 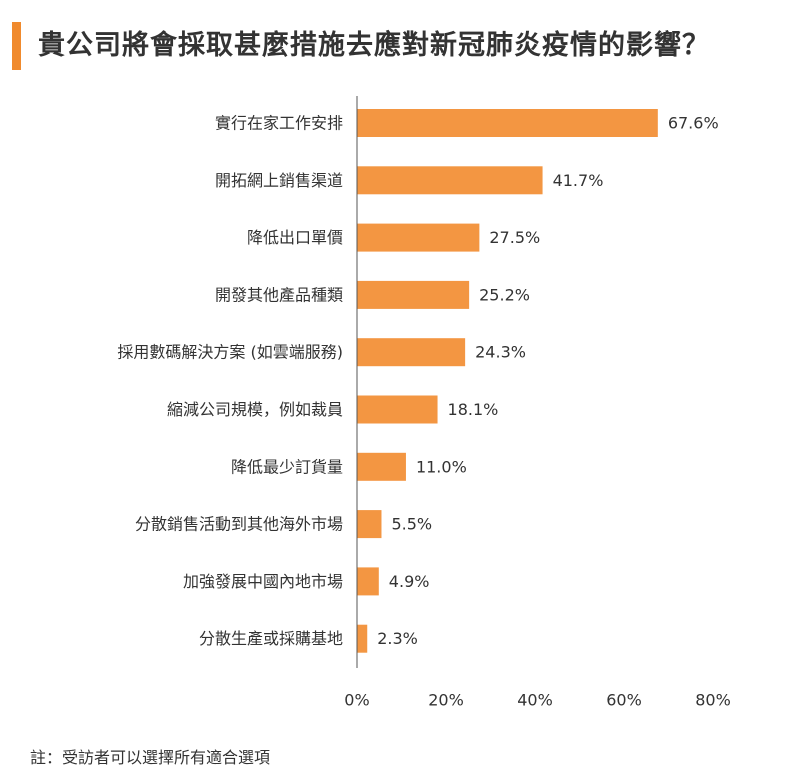 I want to click on category-label: 降低出口單價, so click(x=295, y=237).